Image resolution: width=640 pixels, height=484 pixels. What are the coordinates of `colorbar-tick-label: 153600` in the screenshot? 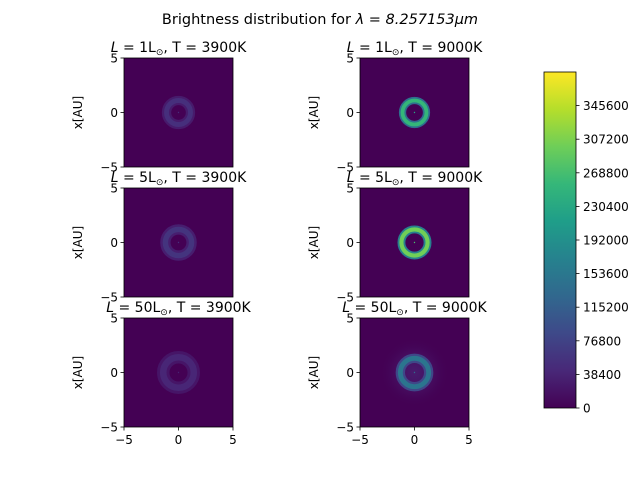 It's located at (606, 274).